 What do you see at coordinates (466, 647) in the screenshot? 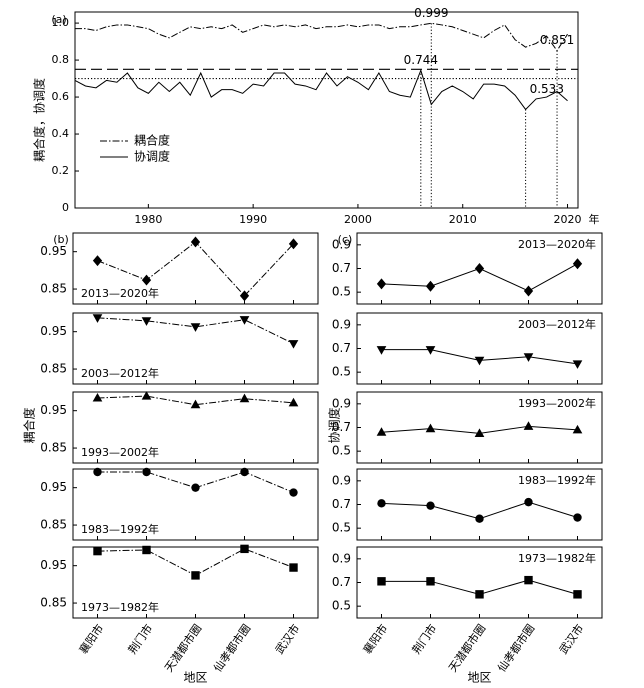
I see `x-tick-label: 天潜都市圈` at bounding box center [466, 647].